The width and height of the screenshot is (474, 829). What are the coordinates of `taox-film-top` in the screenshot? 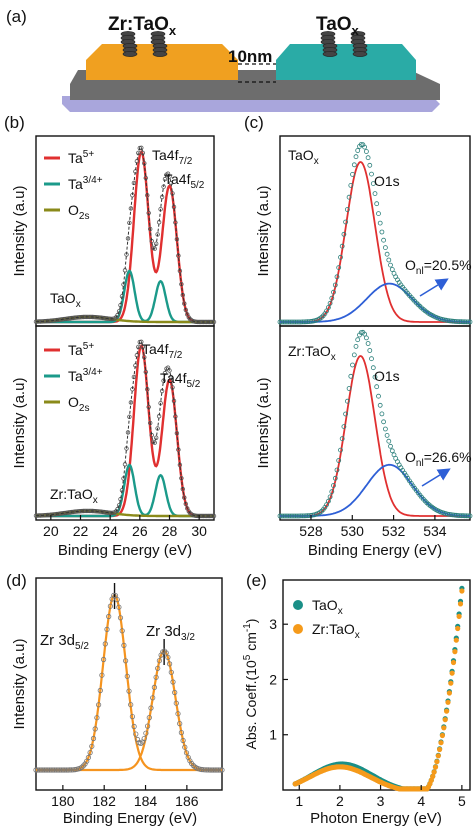 It's located at (346, 52).